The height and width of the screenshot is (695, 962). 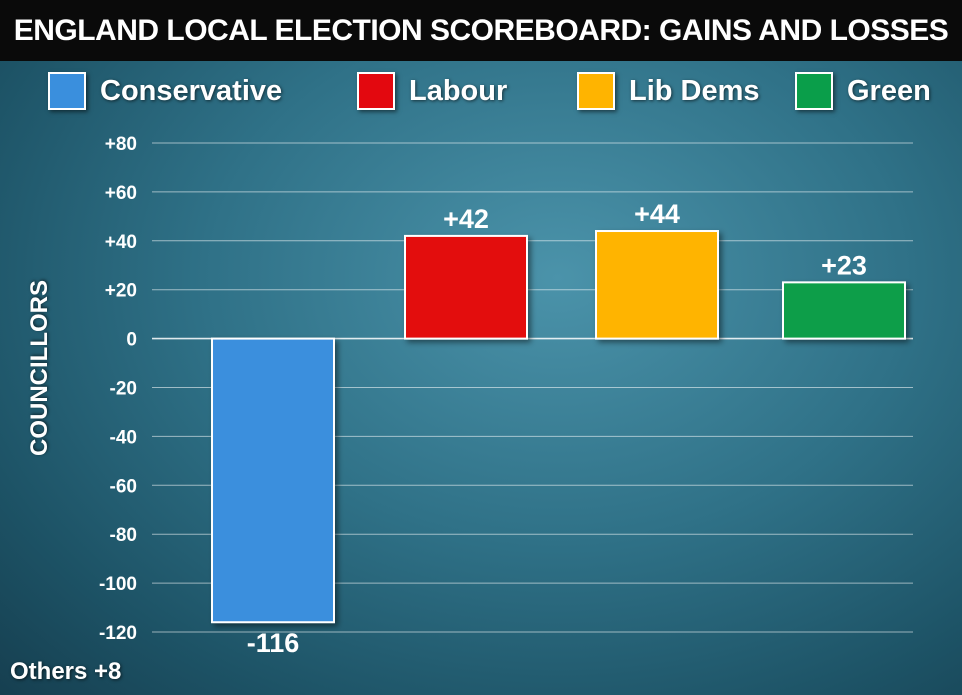 What do you see at coordinates (67, 91) in the screenshot?
I see `legend-swatch-conservative` at bounding box center [67, 91].